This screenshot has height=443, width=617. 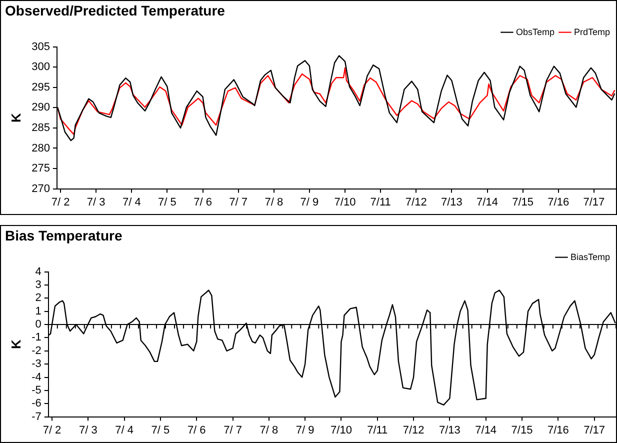 What do you see at coordinates (37, 390) in the screenshot?
I see `y-tick-label: -5` at bounding box center [37, 390].